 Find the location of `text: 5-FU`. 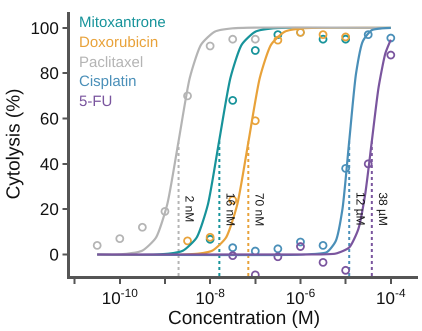

text: 5-FU is located at coordinates (95, 101).